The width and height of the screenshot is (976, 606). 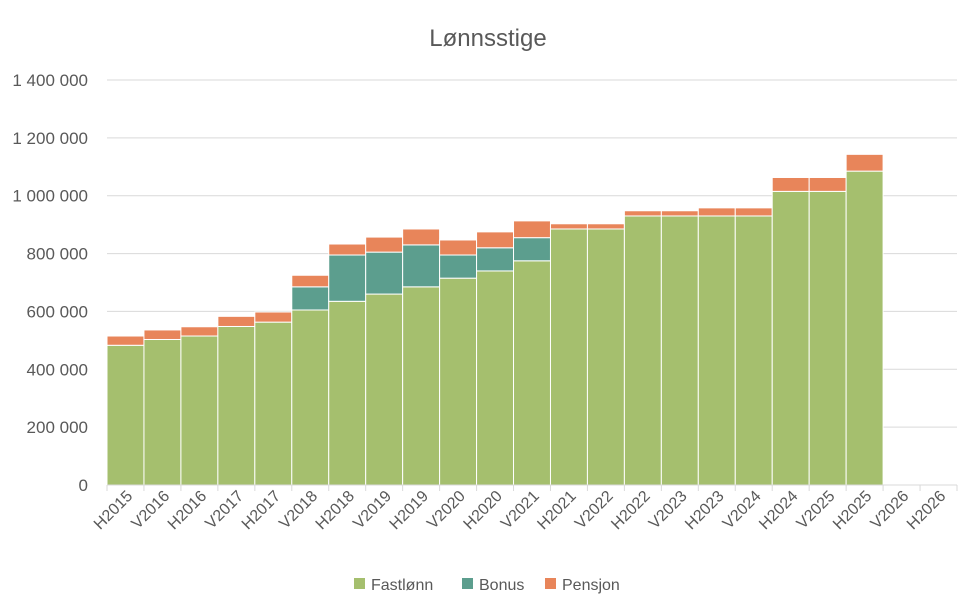 What do you see at coordinates (778, 510) in the screenshot?
I see `x-tick-label: H2024` at bounding box center [778, 510].